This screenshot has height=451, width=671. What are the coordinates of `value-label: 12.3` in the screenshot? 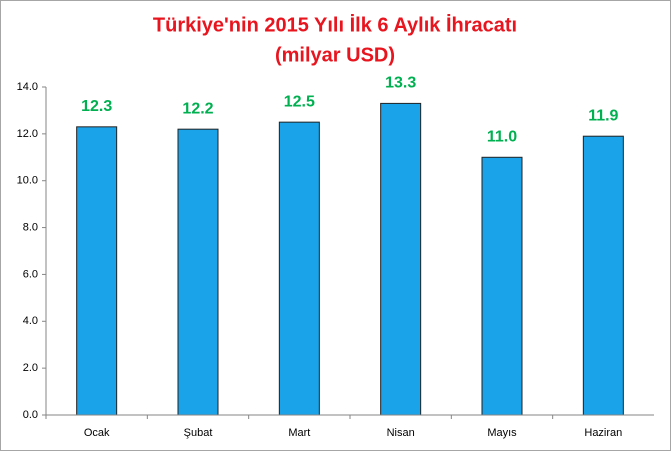 It's located at (96, 106).